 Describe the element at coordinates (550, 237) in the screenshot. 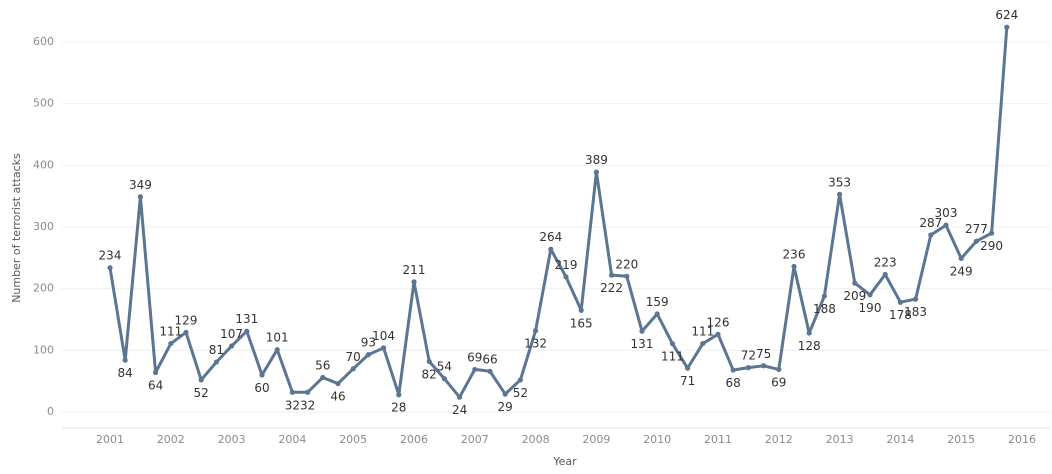

I see `data-label: 264` at that location.